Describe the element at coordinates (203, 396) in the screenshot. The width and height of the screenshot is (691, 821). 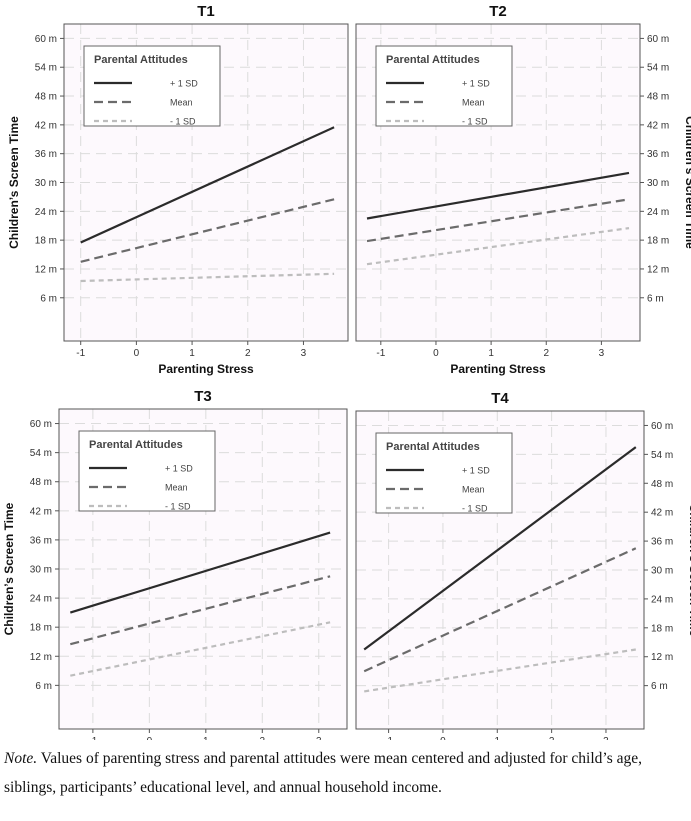
I see `chart-title: T3` at that location.